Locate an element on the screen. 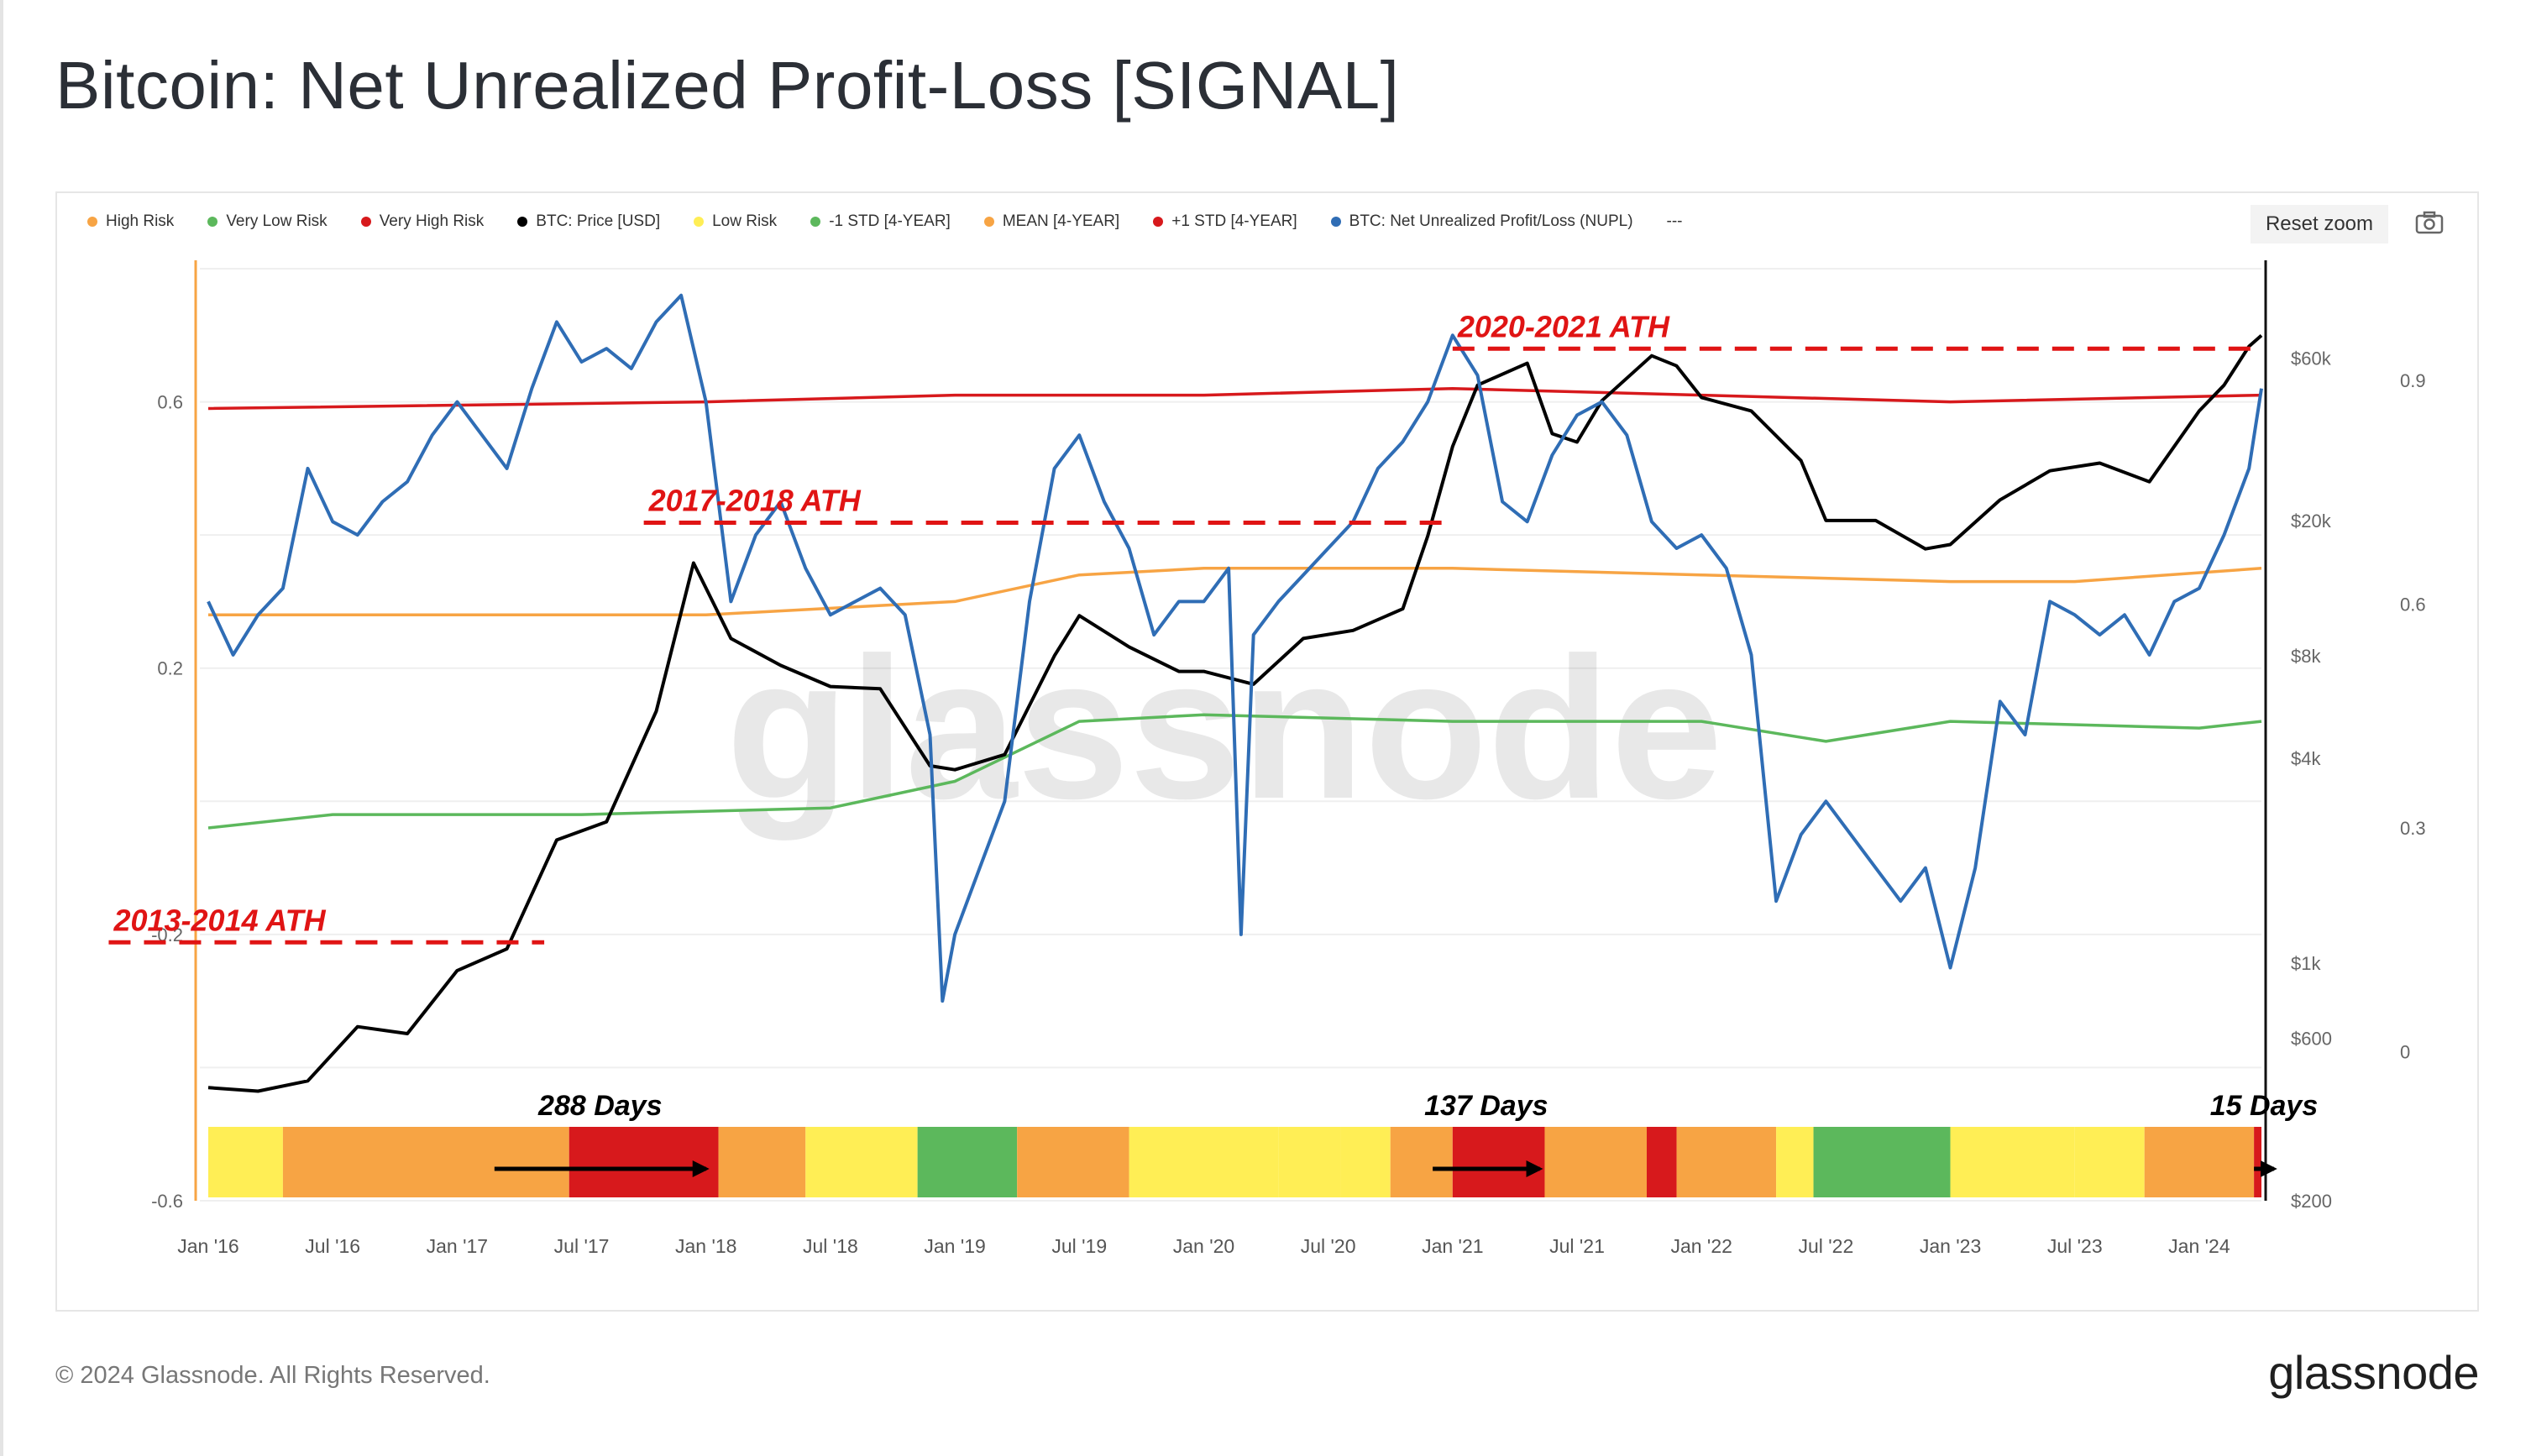 Image resolution: width=2531 pixels, height=1456 pixels. brand-logo: glassnode is located at coordinates (2373, 1372).